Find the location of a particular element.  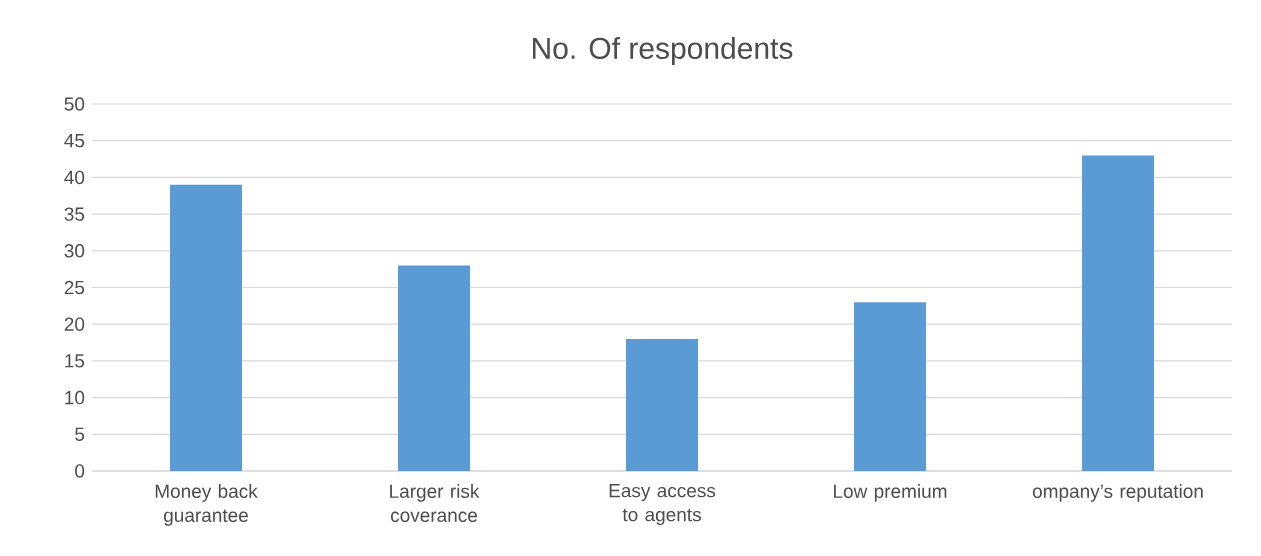

x-tick-label: Low premium is located at coordinates (890, 493).